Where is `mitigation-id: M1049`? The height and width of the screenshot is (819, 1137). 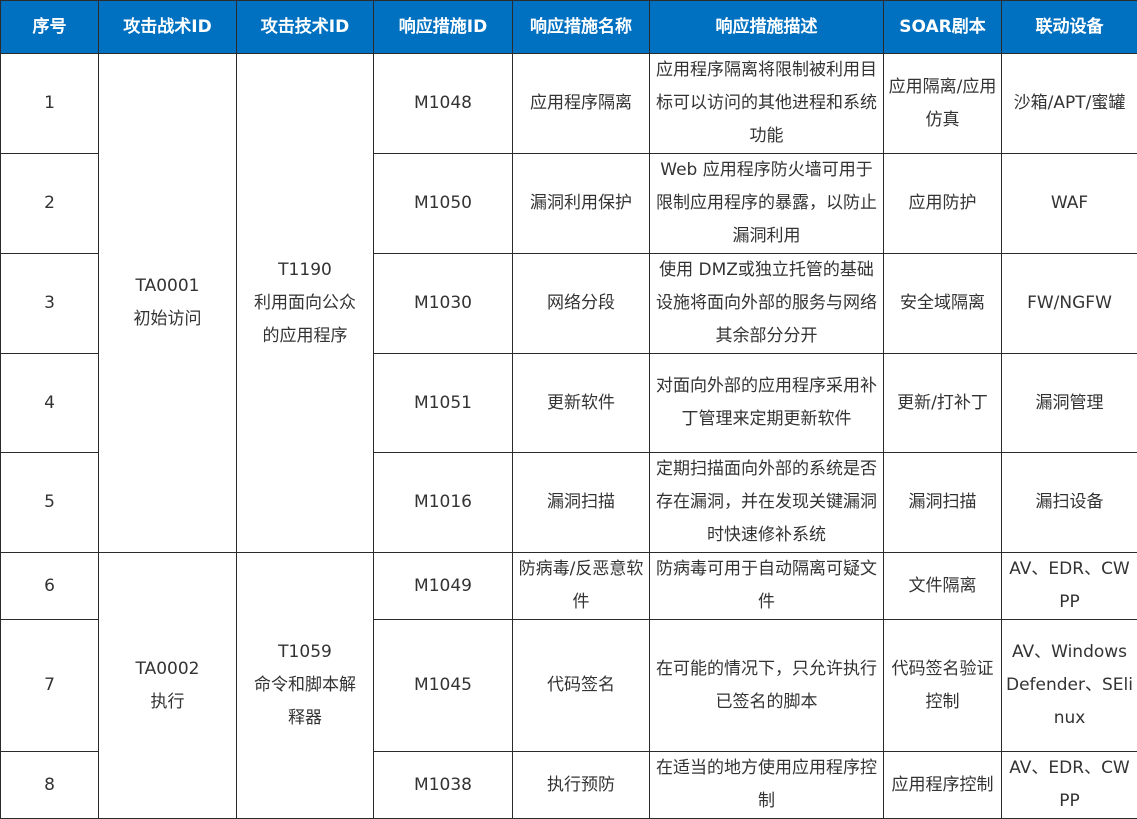
mitigation-id: M1049 is located at coordinates (443, 586).